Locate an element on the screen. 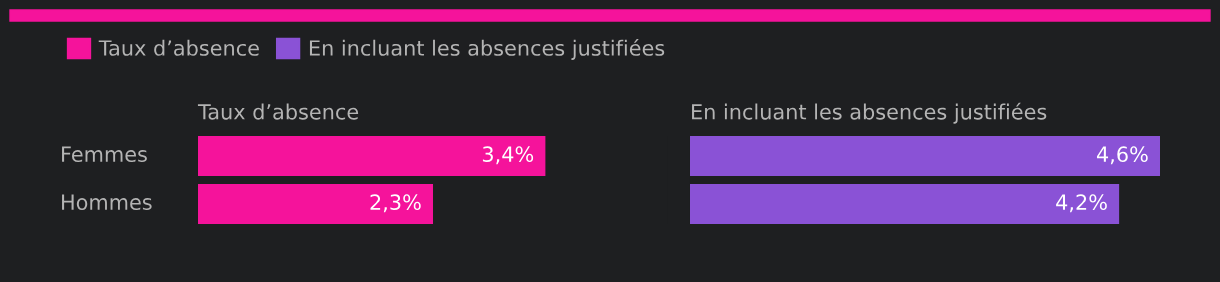  data-label: 2,3% is located at coordinates (395, 203).